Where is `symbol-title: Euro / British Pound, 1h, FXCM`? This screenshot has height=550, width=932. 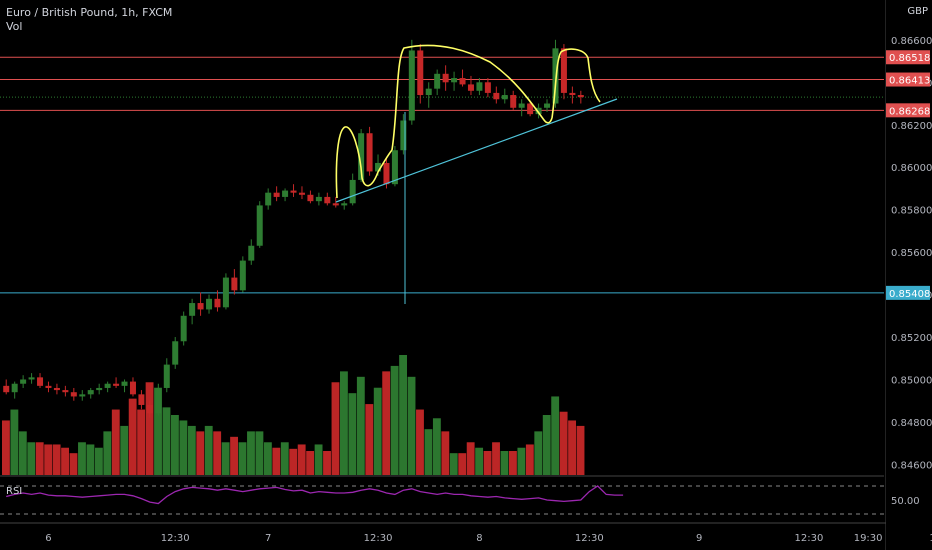 symbol-title: Euro / British Pound, 1h, FXCM is located at coordinates (89, 12).